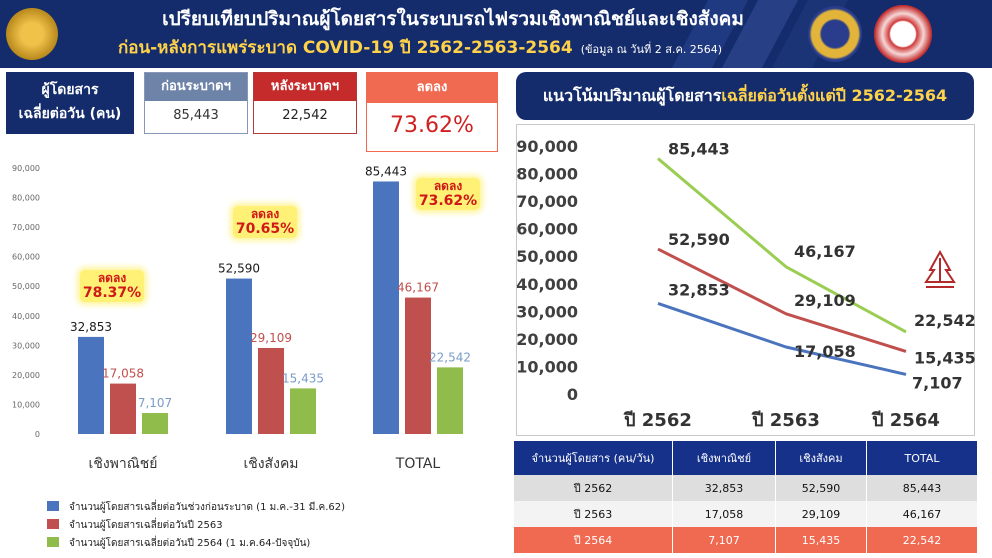 The image size is (992, 558). What do you see at coordinates (593, 540) in the screenshot?
I see `table-cell: ปี 2564` at bounding box center [593, 540].